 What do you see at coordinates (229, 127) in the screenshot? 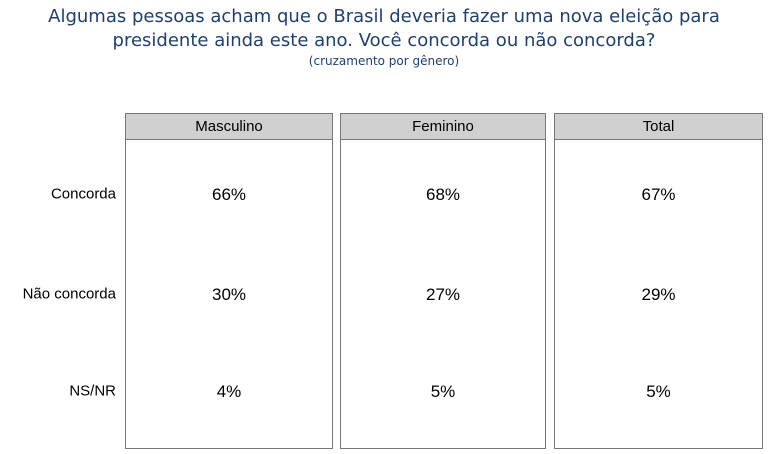
I see `column-header: Masculino` at bounding box center [229, 127].